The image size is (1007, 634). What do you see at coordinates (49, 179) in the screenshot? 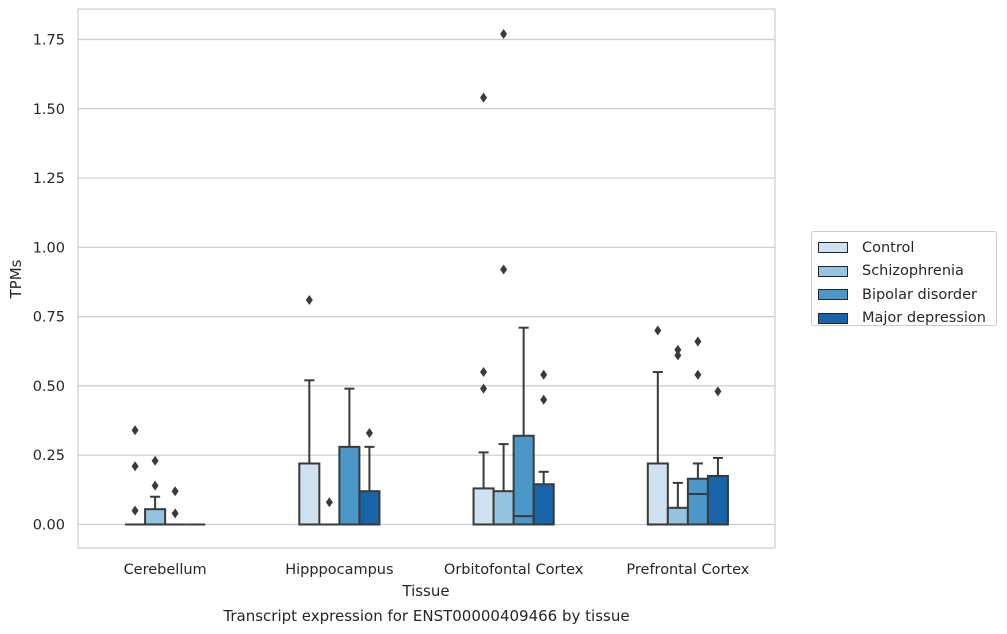
I see `y-tick-label: 1.25` at bounding box center [49, 179].